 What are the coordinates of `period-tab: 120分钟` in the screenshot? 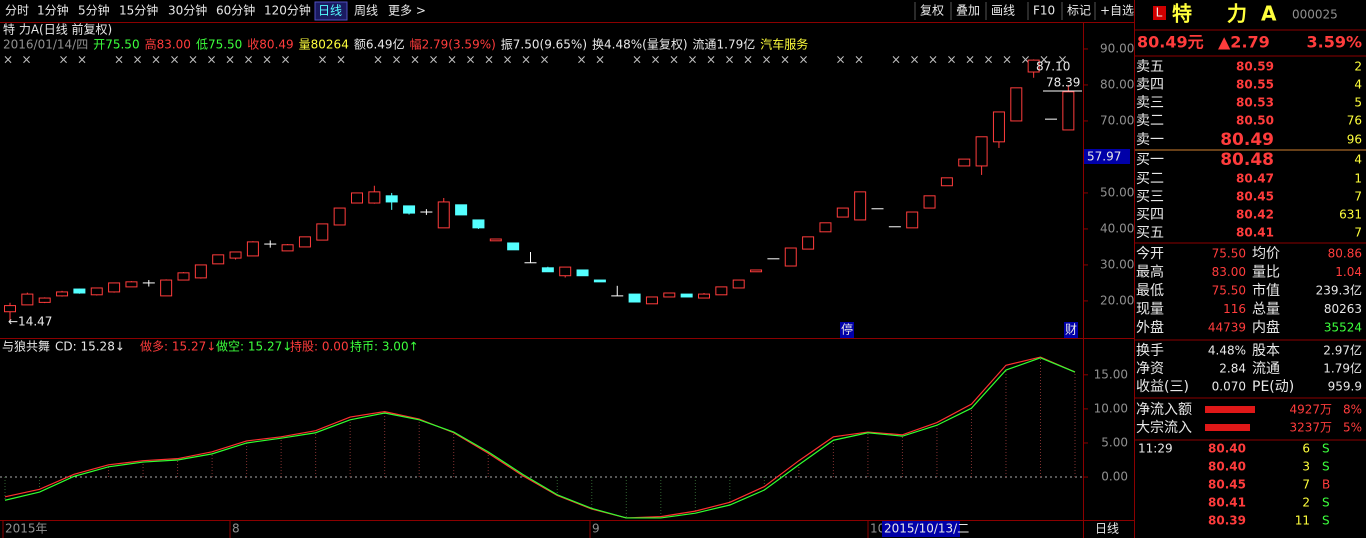 It's located at (287, 10).